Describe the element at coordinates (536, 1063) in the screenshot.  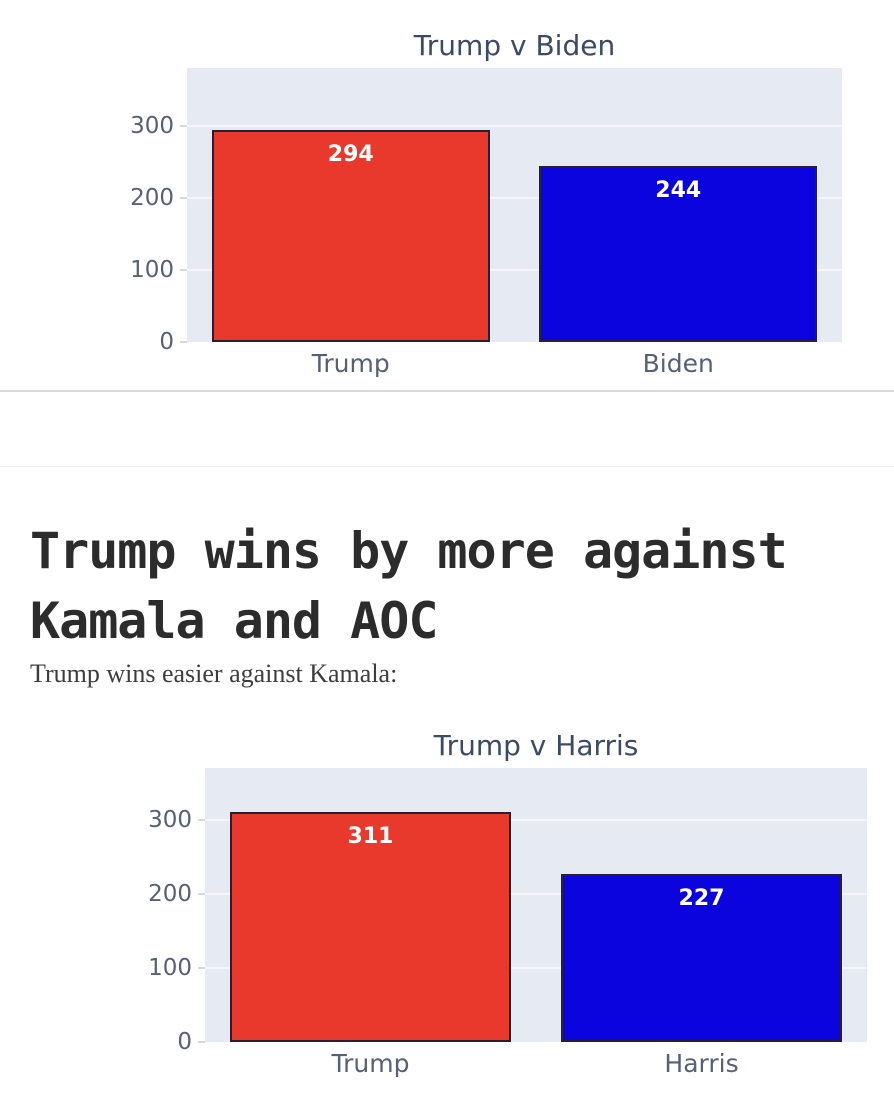
I see `x-axis: Trump Harris` at that location.